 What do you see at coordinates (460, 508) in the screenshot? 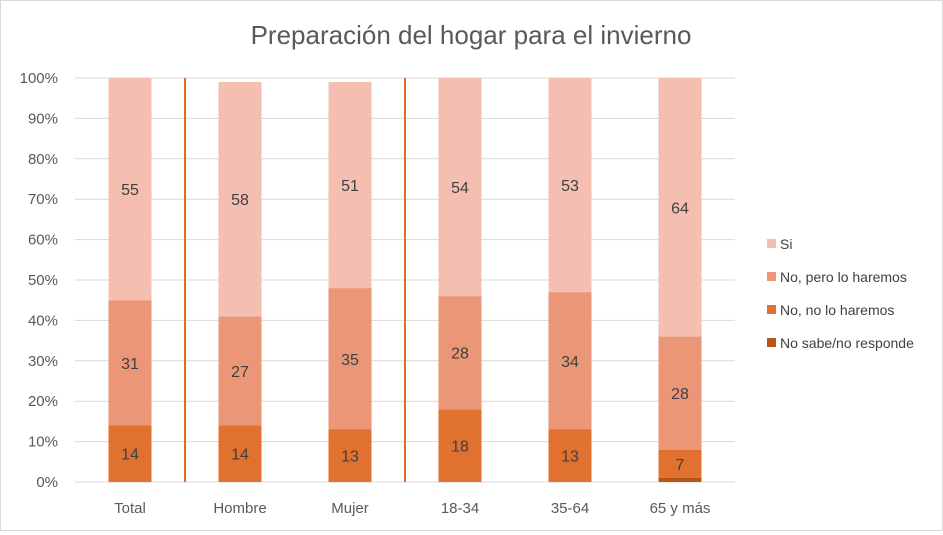
I see `x-tick-label: 18-34` at bounding box center [460, 508].